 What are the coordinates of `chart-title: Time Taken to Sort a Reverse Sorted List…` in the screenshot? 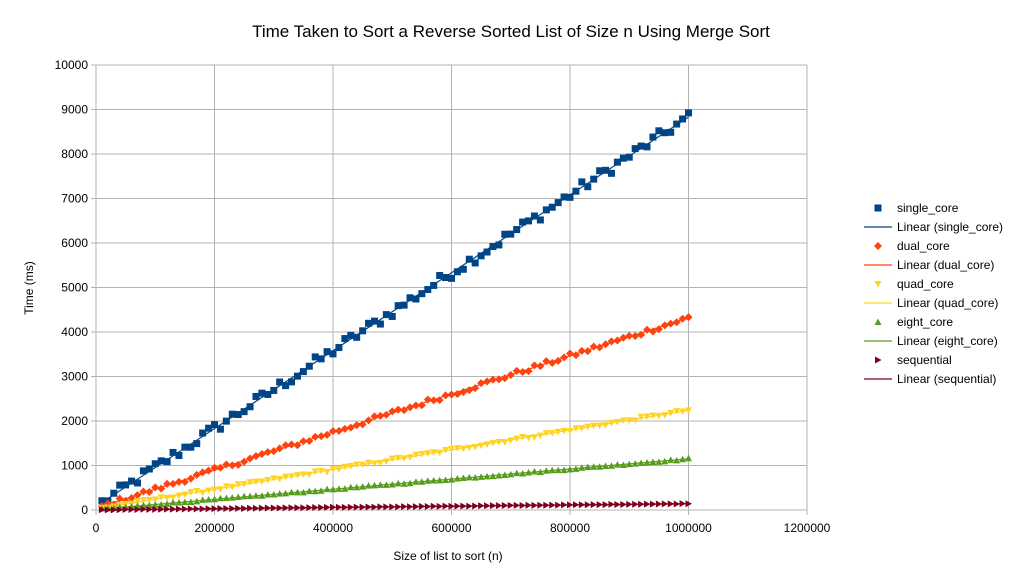 It's located at (511, 31).